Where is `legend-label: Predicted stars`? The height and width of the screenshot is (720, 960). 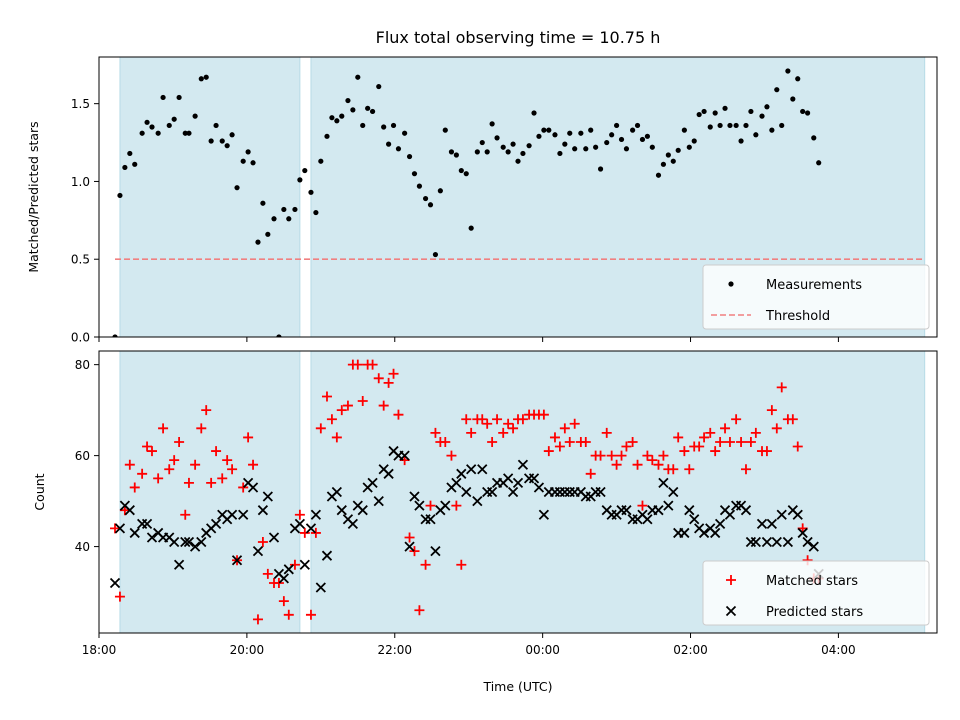
legend-label: Predicted stars is located at coordinates (814, 612).